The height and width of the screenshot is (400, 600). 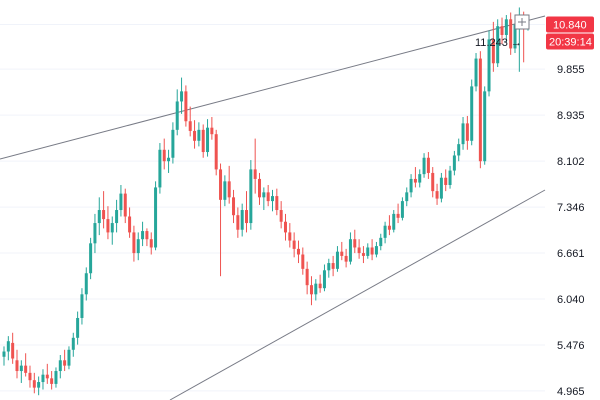 What do you see at coordinates (571, 346) in the screenshot?
I see `y-tick-label: 5.476` at bounding box center [571, 346].